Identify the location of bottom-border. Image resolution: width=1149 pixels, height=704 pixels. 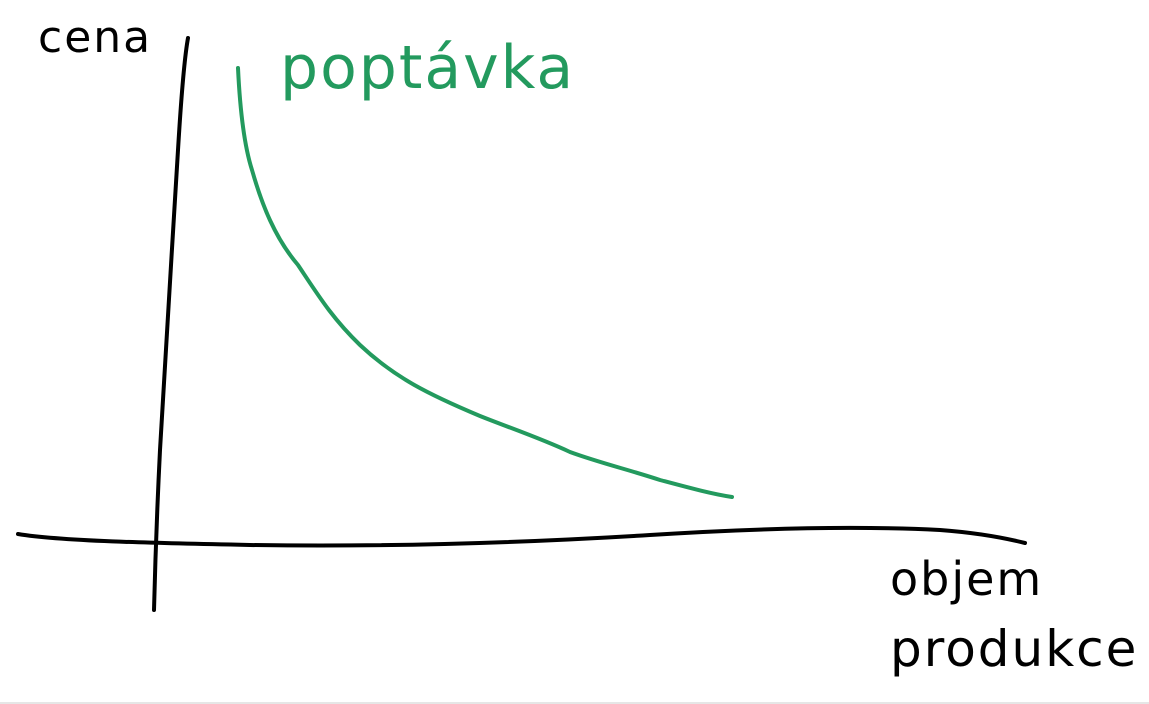
(574, 703).